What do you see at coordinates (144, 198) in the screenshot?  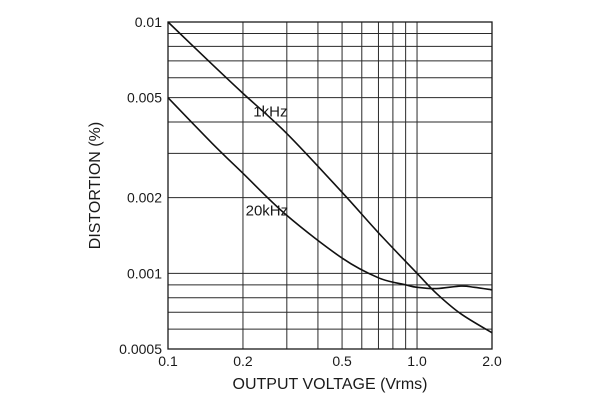 I see `y-tick-label: 0.002` at bounding box center [144, 198].